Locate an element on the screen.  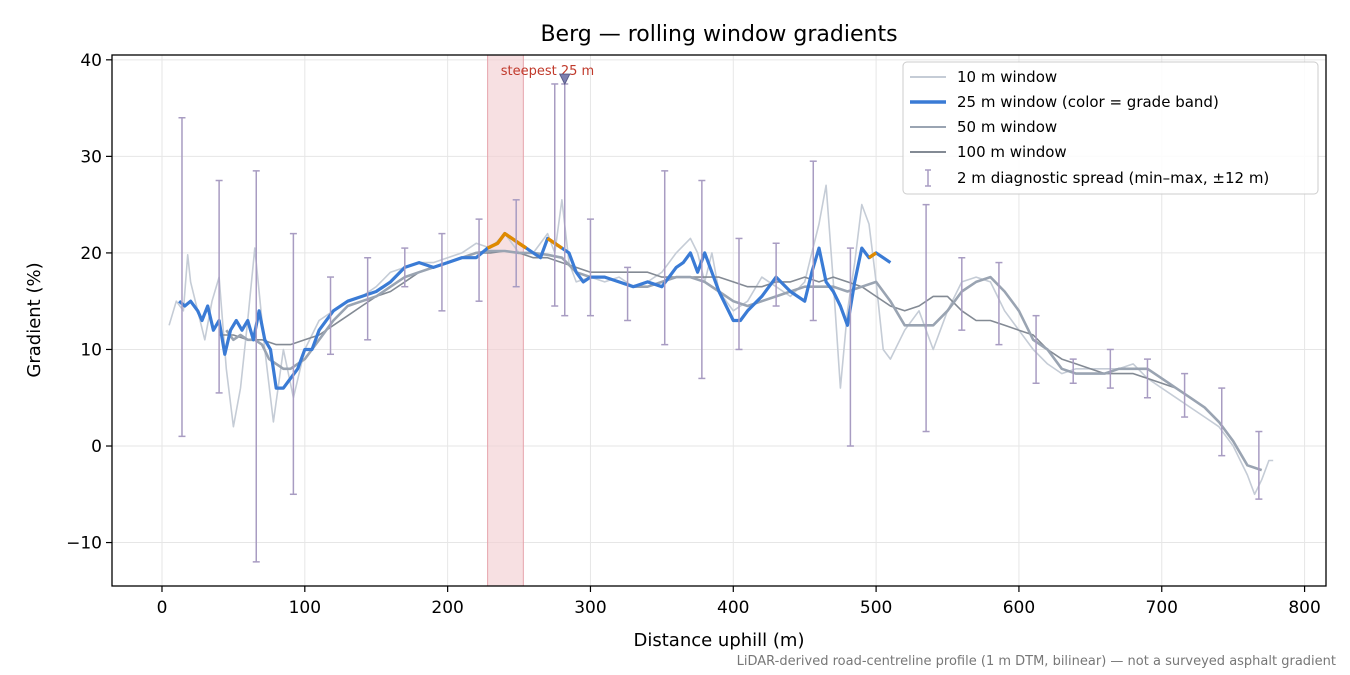
y-tick-label: 40 is located at coordinates (91, 61).